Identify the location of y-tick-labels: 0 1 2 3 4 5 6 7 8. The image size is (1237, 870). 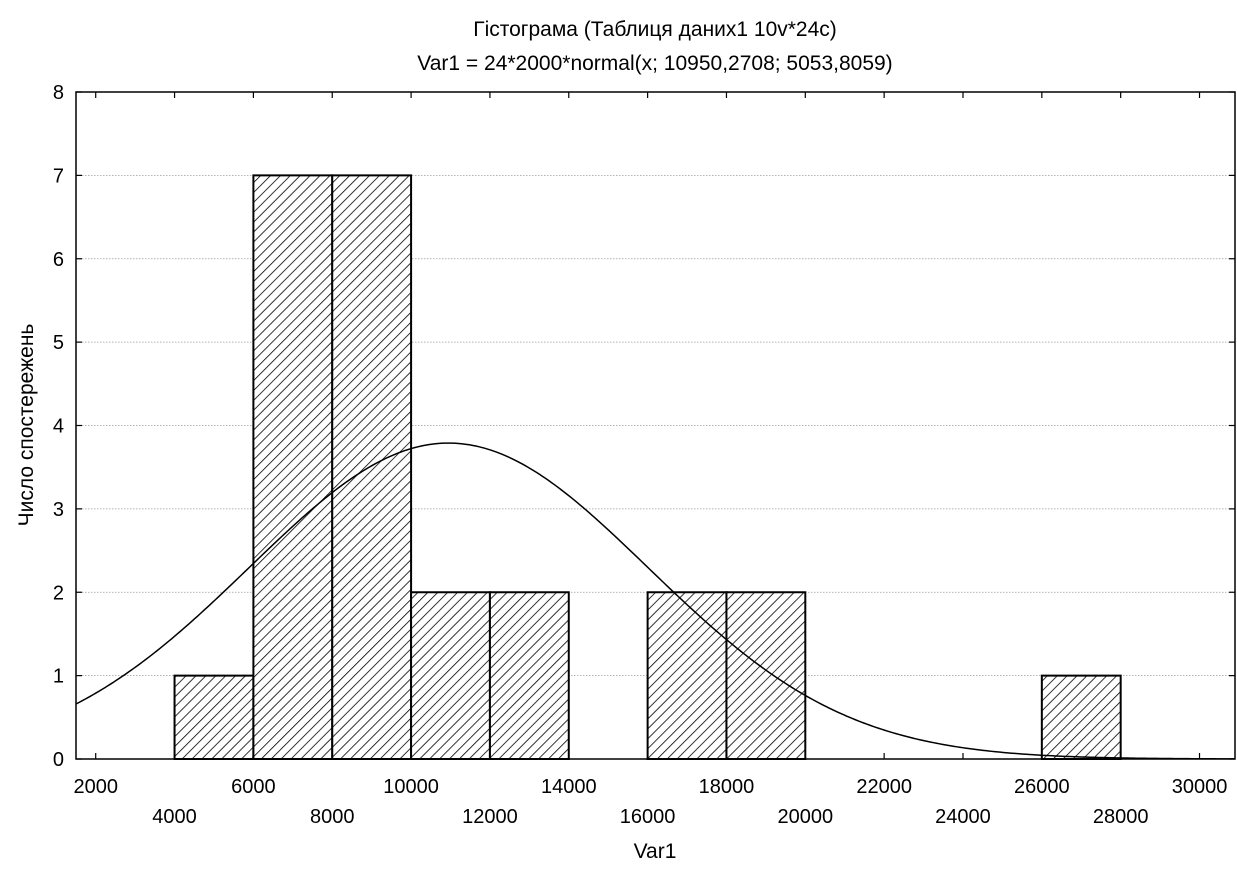
(58, 426).